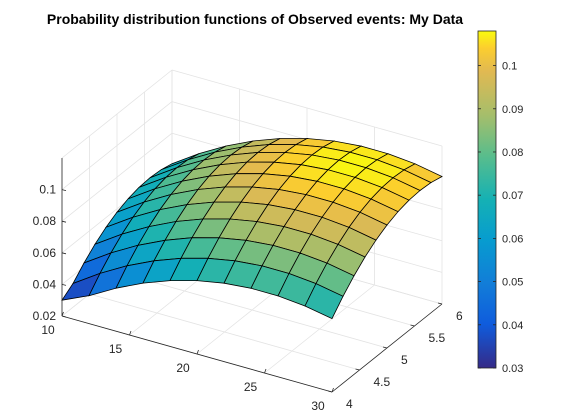  Describe the element at coordinates (382, 382) in the screenshot. I see `y-tick-label: 4.5` at that location.